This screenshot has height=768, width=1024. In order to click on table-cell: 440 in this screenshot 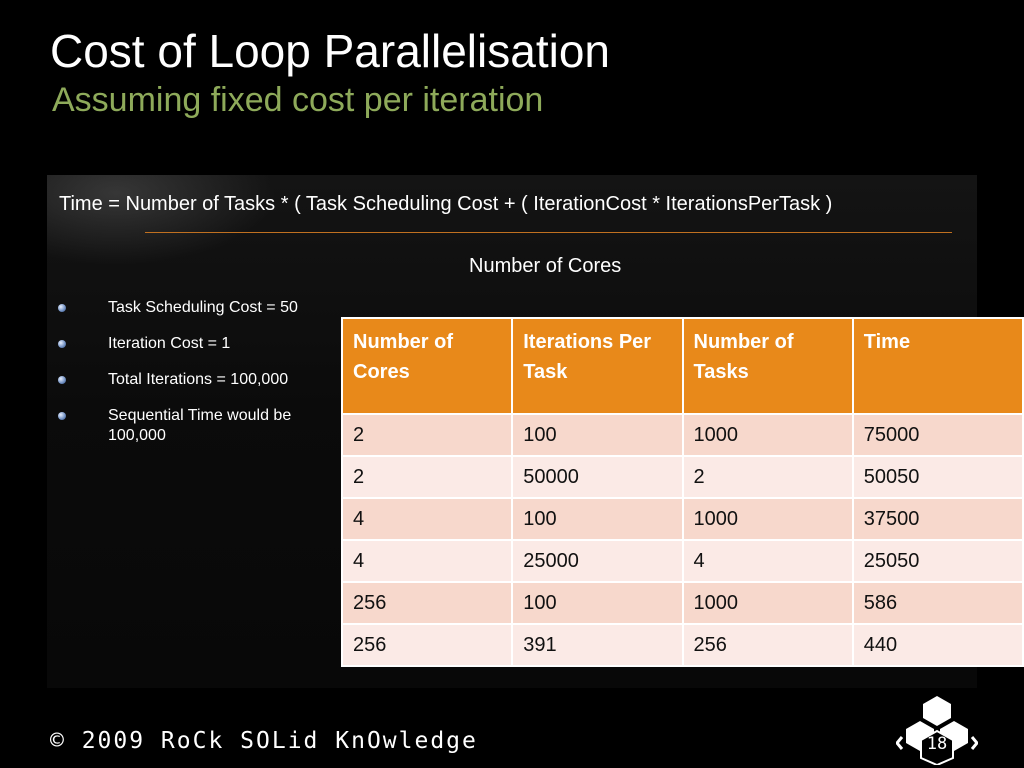, I will do `click(937, 645)`.